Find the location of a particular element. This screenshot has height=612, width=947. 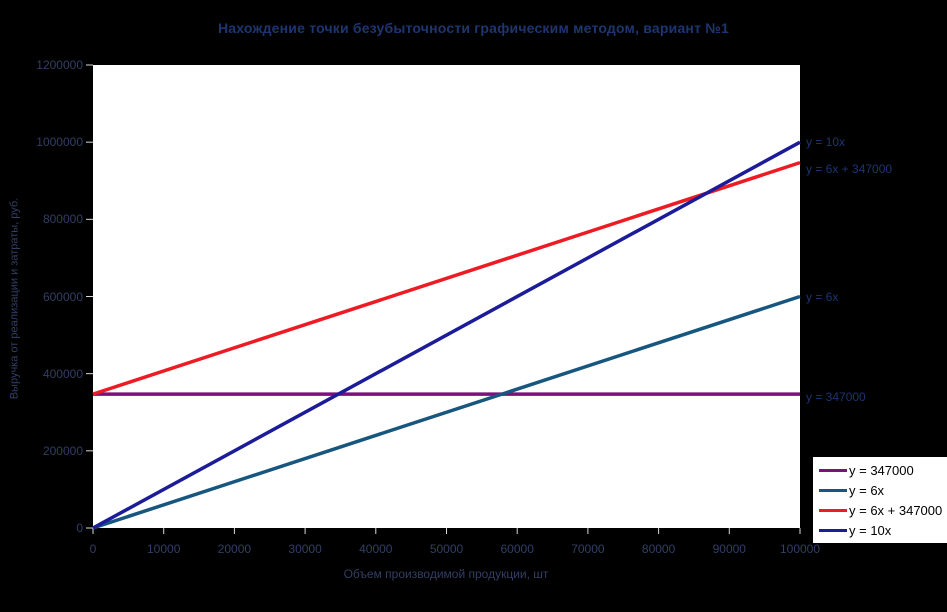

y-tick-label: 400000 is located at coordinates (62, 373).